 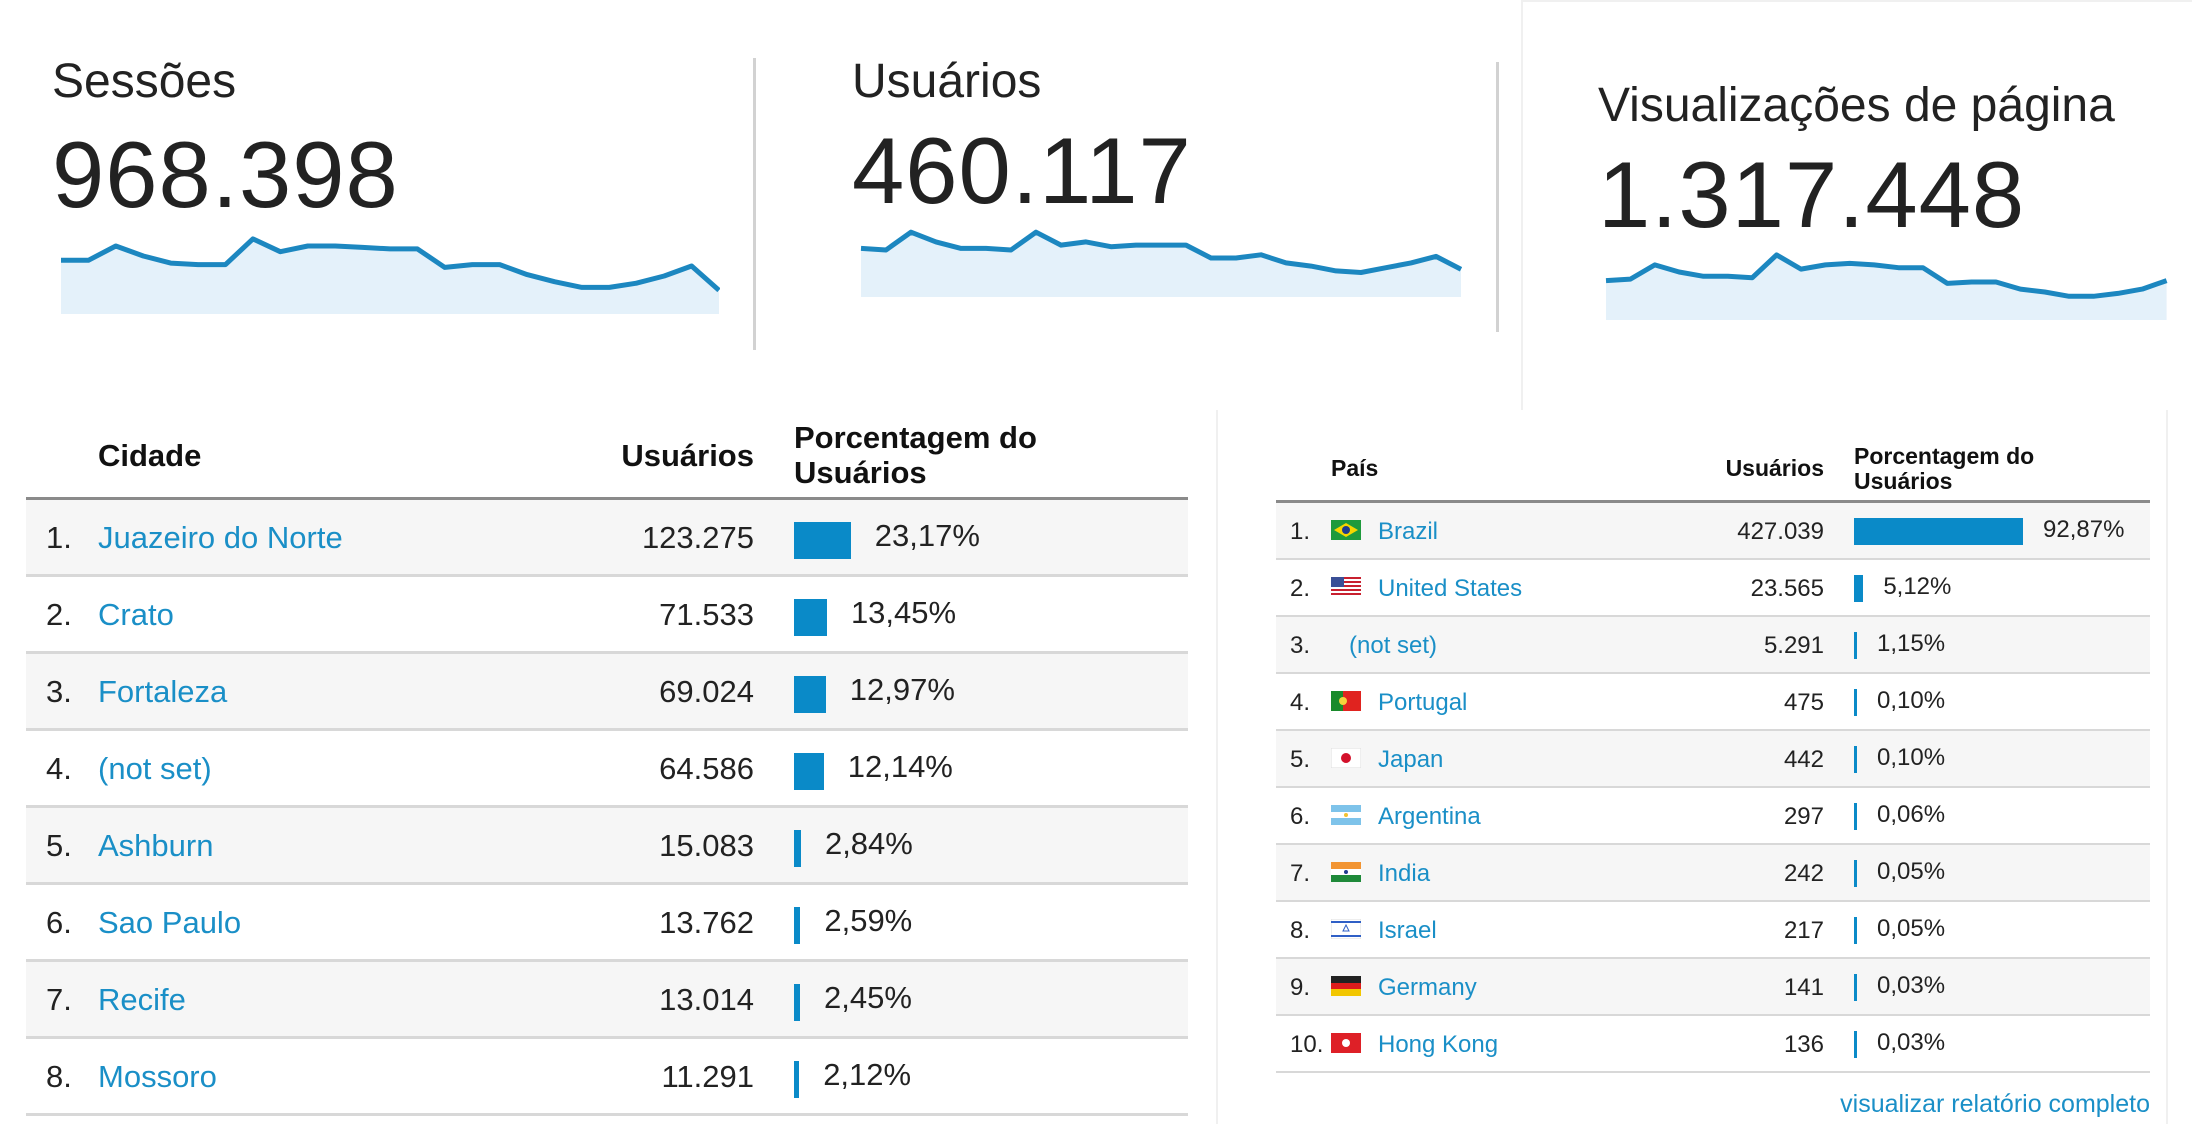 What do you see at coordinates (1995, 1104) in the screenshot?
I see `full-report-link: visualizar relatório completo` at bounding box center [1995, 1104].